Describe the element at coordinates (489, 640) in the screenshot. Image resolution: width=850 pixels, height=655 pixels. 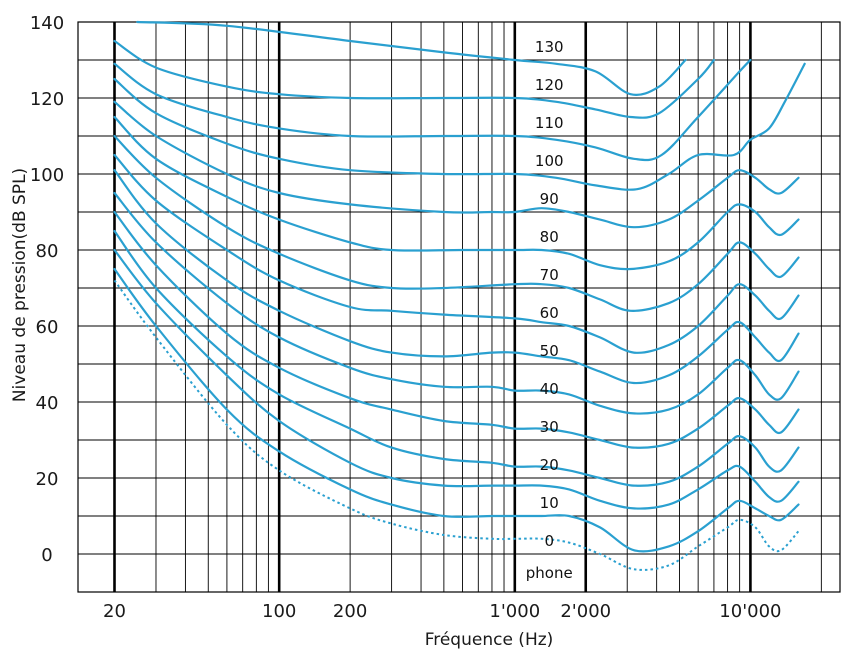
I see `x-axis-title: Fréquence (Hz)` at that location.